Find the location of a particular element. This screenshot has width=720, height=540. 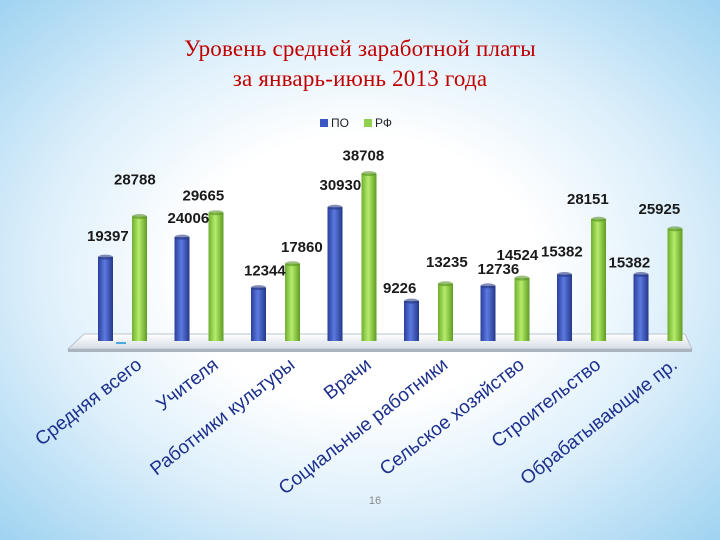

legend: ПО РФ is located at coordinates (356, 123).